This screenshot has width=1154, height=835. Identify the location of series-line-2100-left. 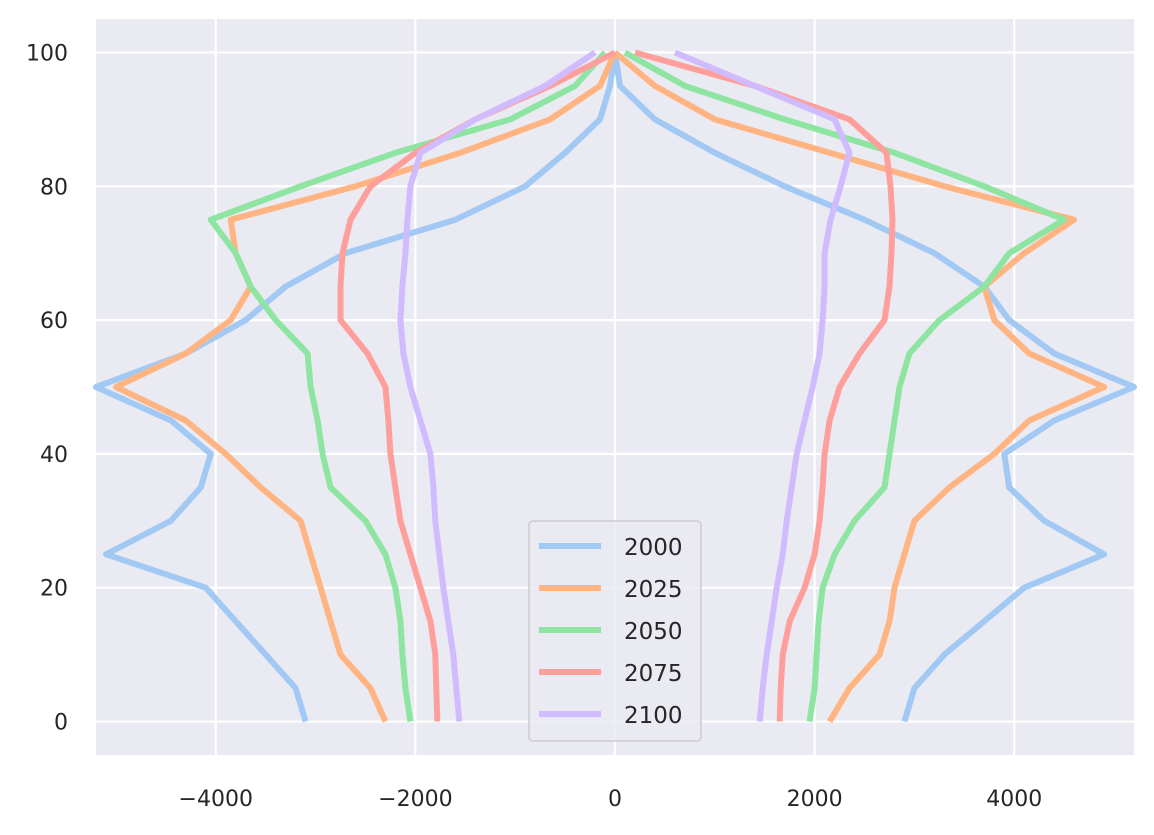
(497, 386).